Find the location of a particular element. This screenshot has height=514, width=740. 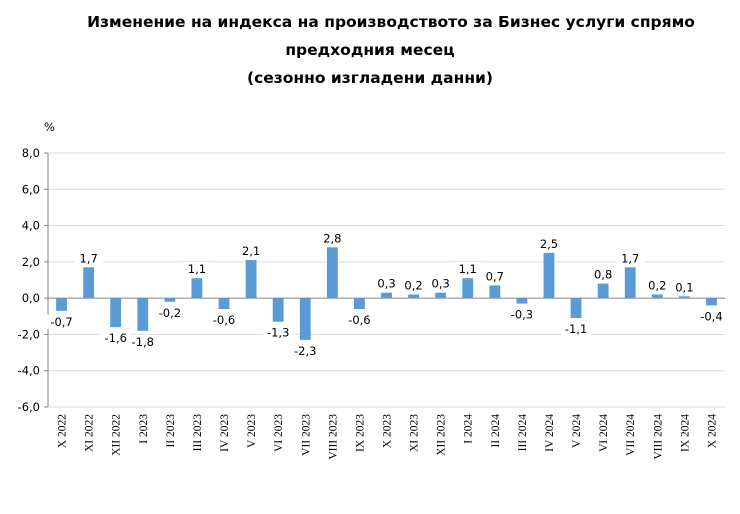

data-label: -2,3 is located at coordinates (305, 351).